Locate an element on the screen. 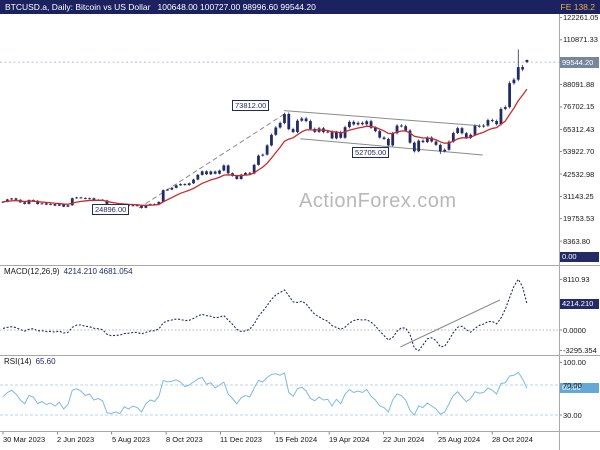 Image resolution: width=600 pixels, height=450 pixels. macd-rsi-separator is located at coordinates (300, 355).